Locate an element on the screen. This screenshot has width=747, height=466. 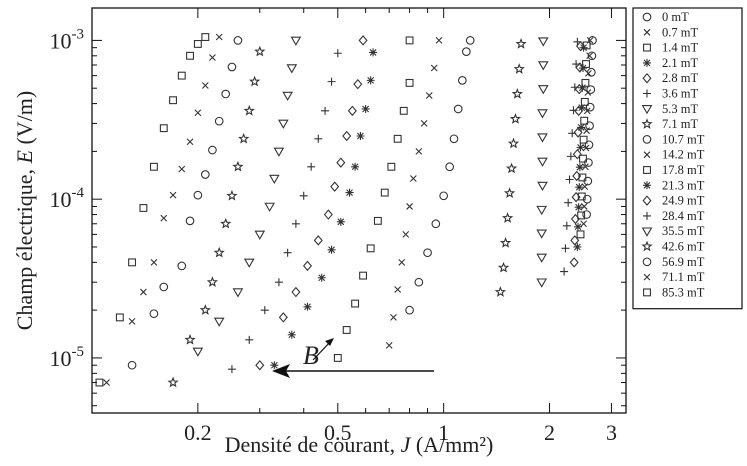
legend-item: 85.3 mT is located at coordinates (674, 292).